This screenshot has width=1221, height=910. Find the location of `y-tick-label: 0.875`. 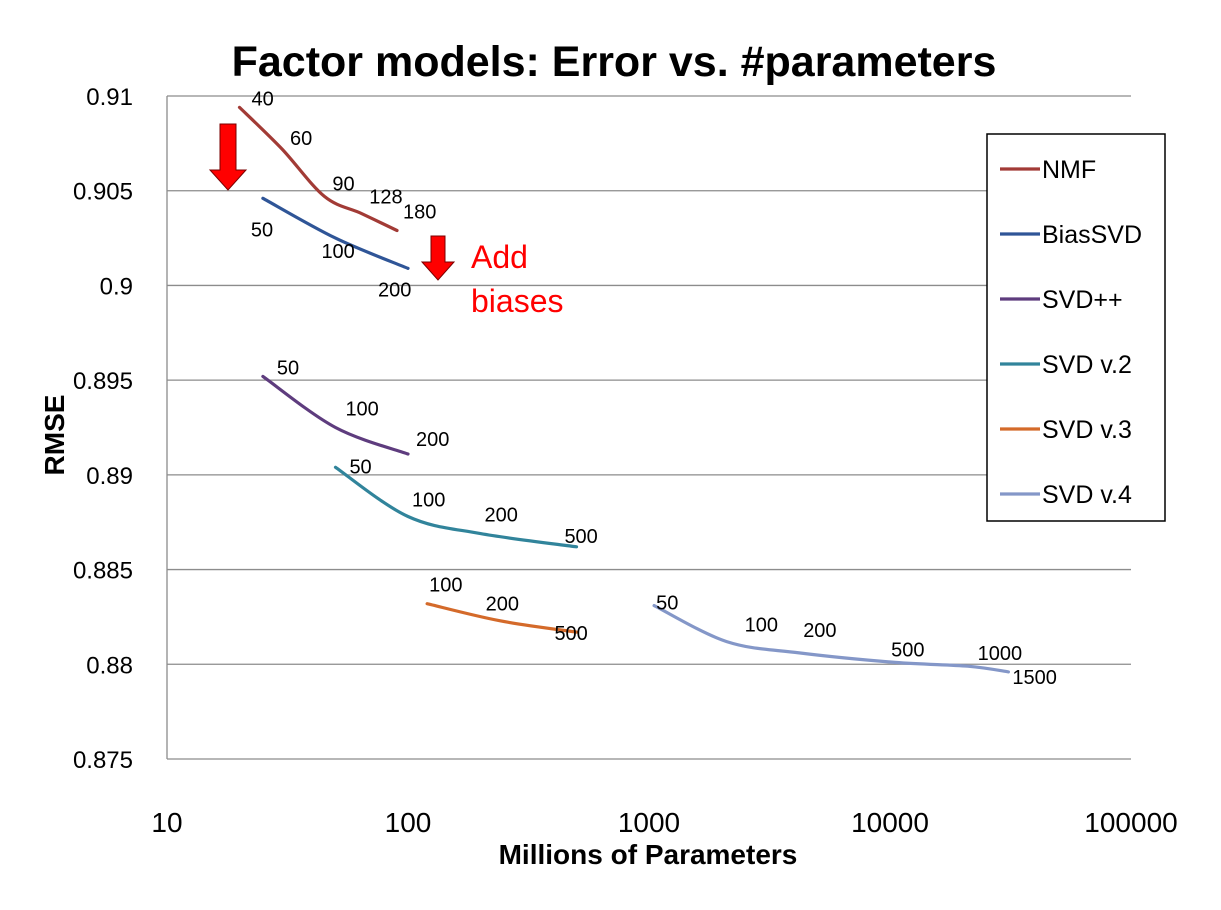

y-tick-label: 0.875 is located at coordinates (103, 760).